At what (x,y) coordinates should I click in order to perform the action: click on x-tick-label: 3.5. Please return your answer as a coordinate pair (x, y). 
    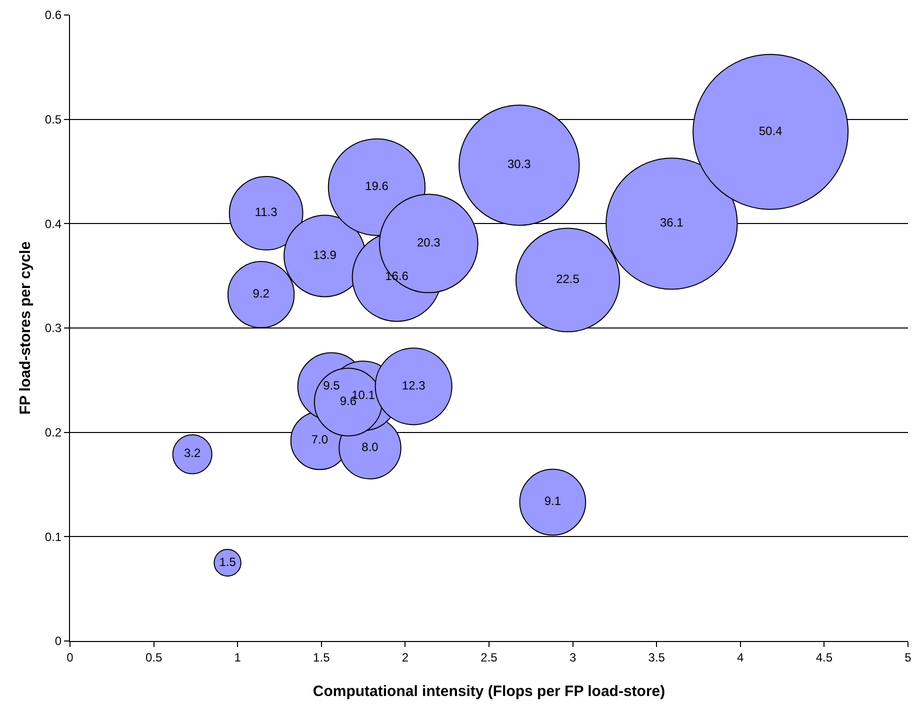
    Looking at the image, I should click on (657, 657).